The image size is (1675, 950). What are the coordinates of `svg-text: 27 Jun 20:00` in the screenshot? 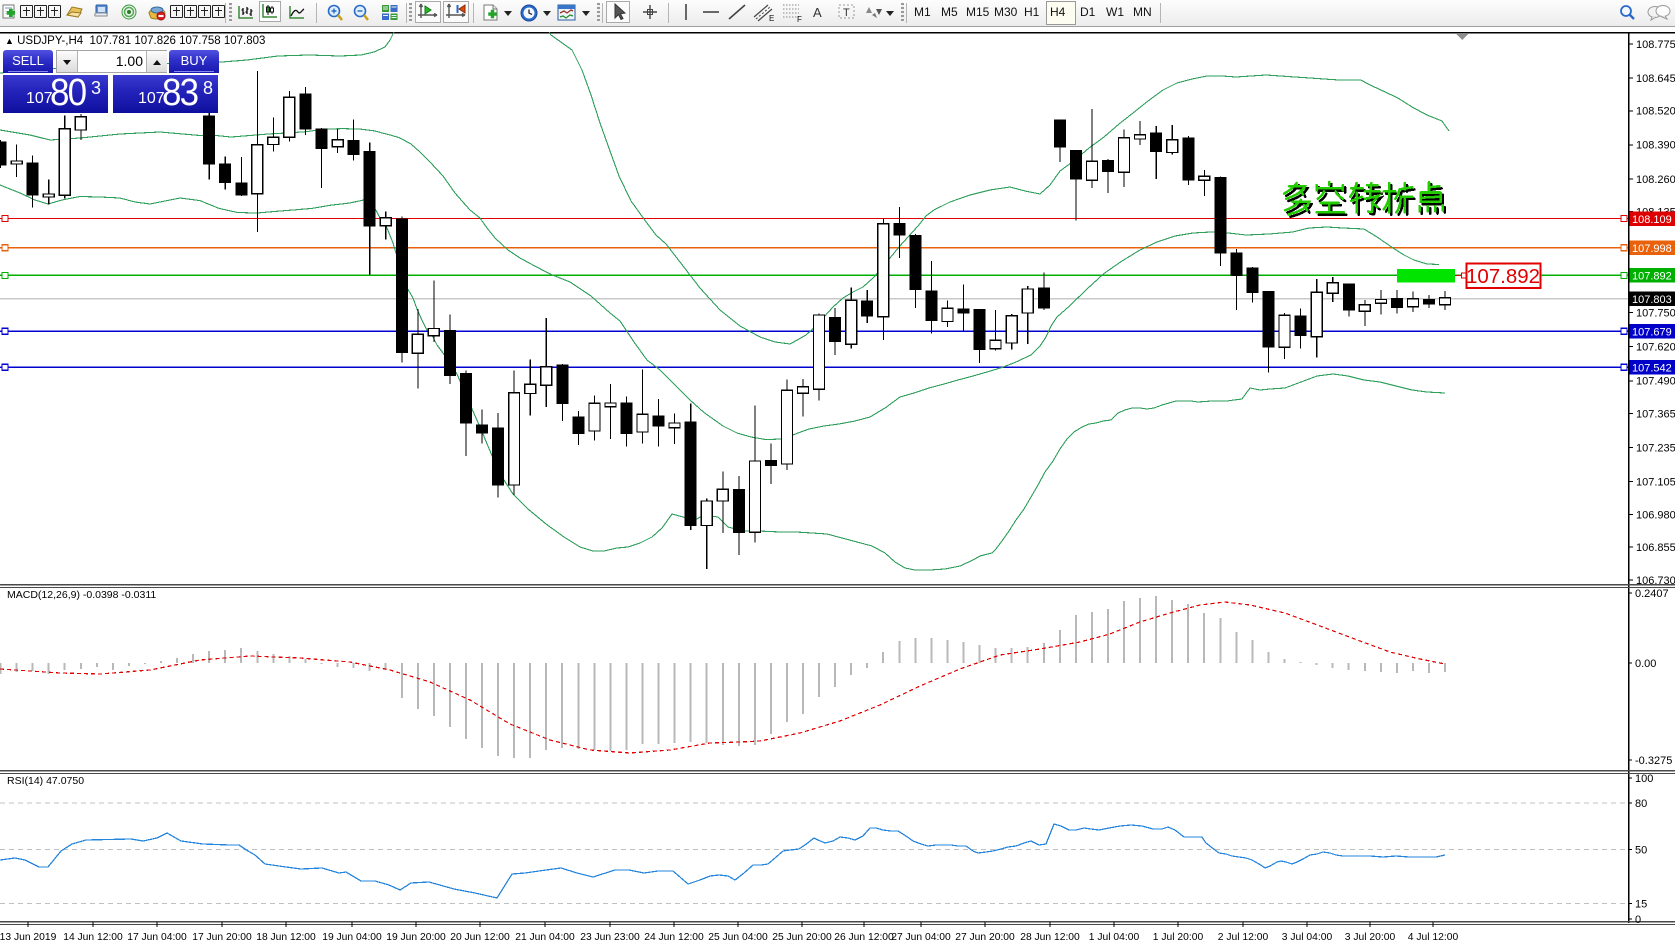 It's located at (985, 937).